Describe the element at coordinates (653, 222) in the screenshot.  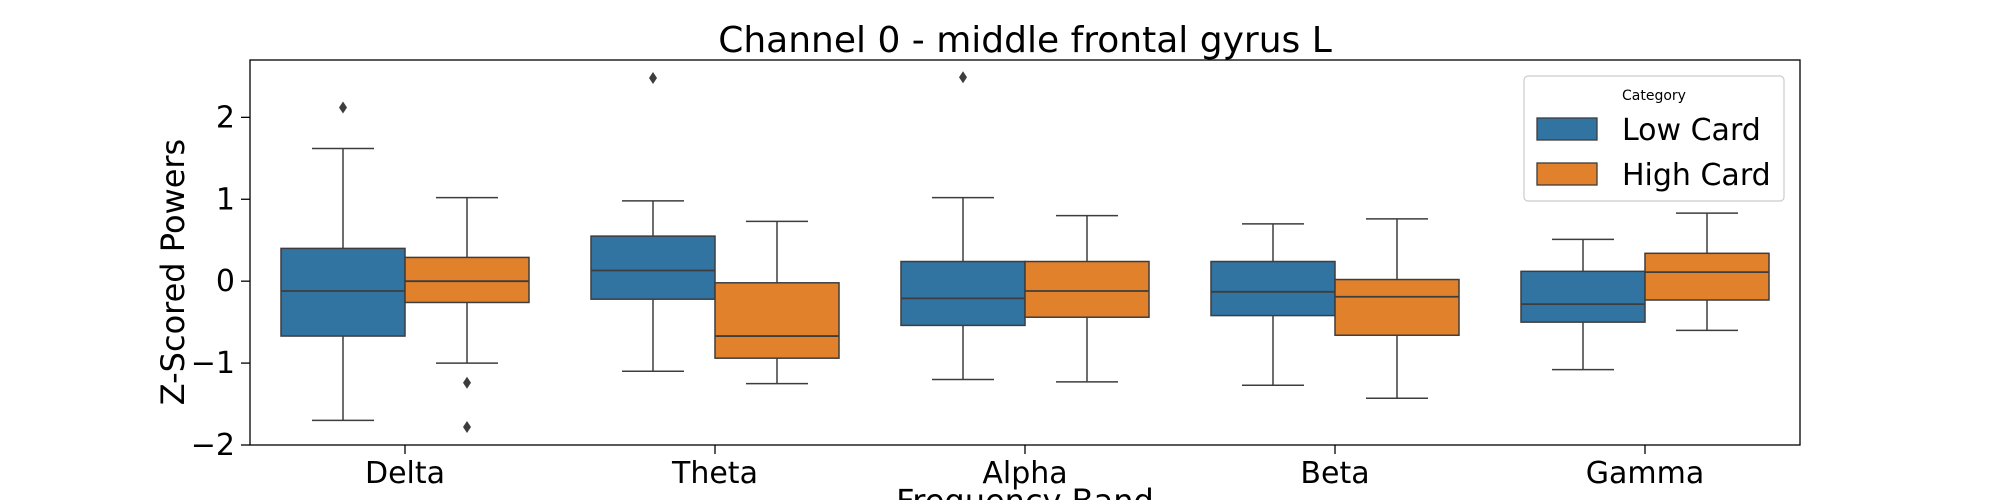
I see `box-low-card-theta` at that location.